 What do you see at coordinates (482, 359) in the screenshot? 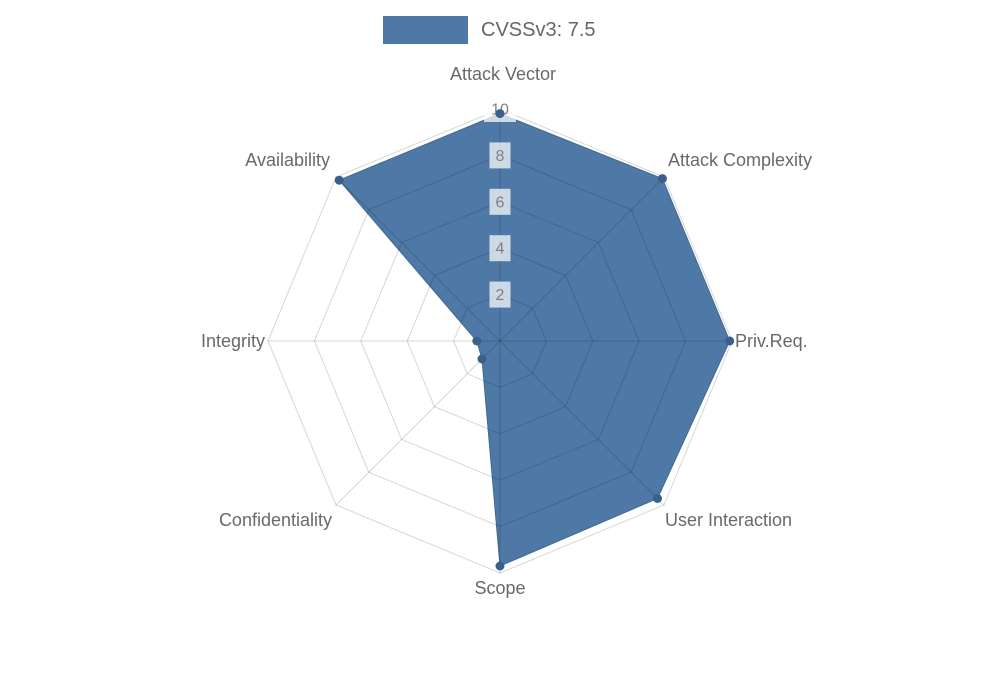
I see `data-point-marker-confidentiality` at bounding box center [482, 359].